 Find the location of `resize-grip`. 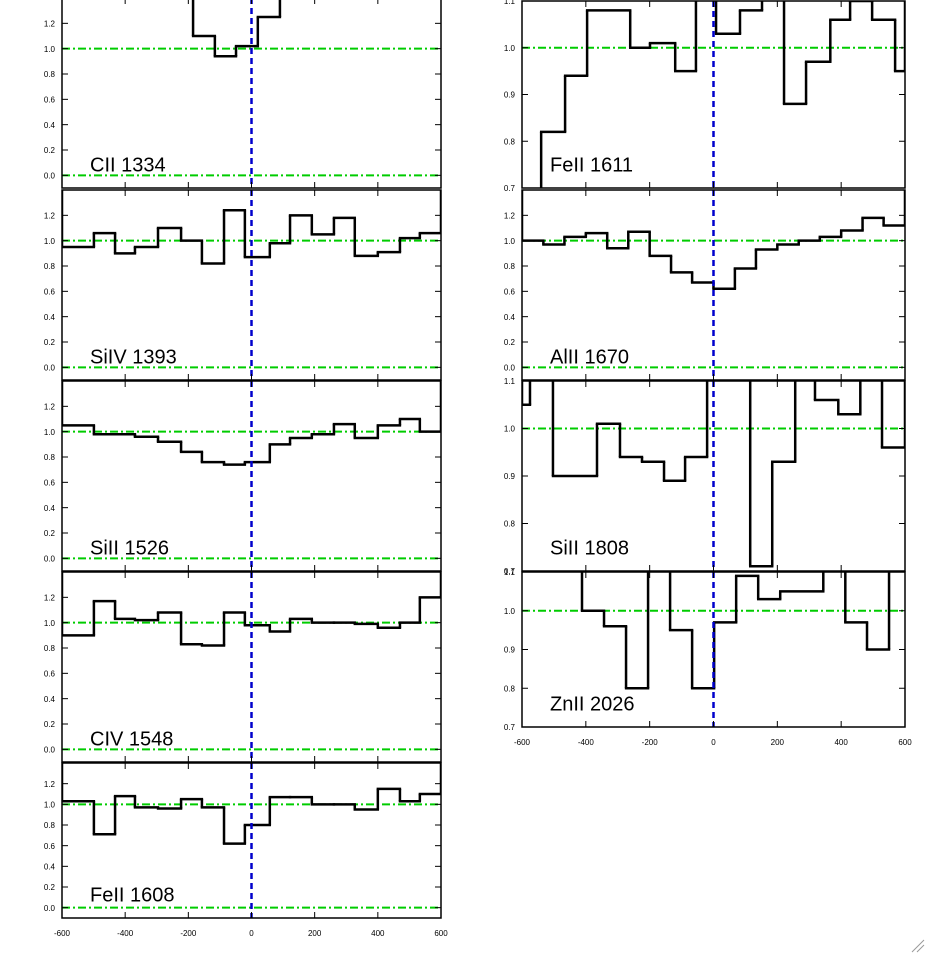

resize-grip is located at coordinates (918, 946).